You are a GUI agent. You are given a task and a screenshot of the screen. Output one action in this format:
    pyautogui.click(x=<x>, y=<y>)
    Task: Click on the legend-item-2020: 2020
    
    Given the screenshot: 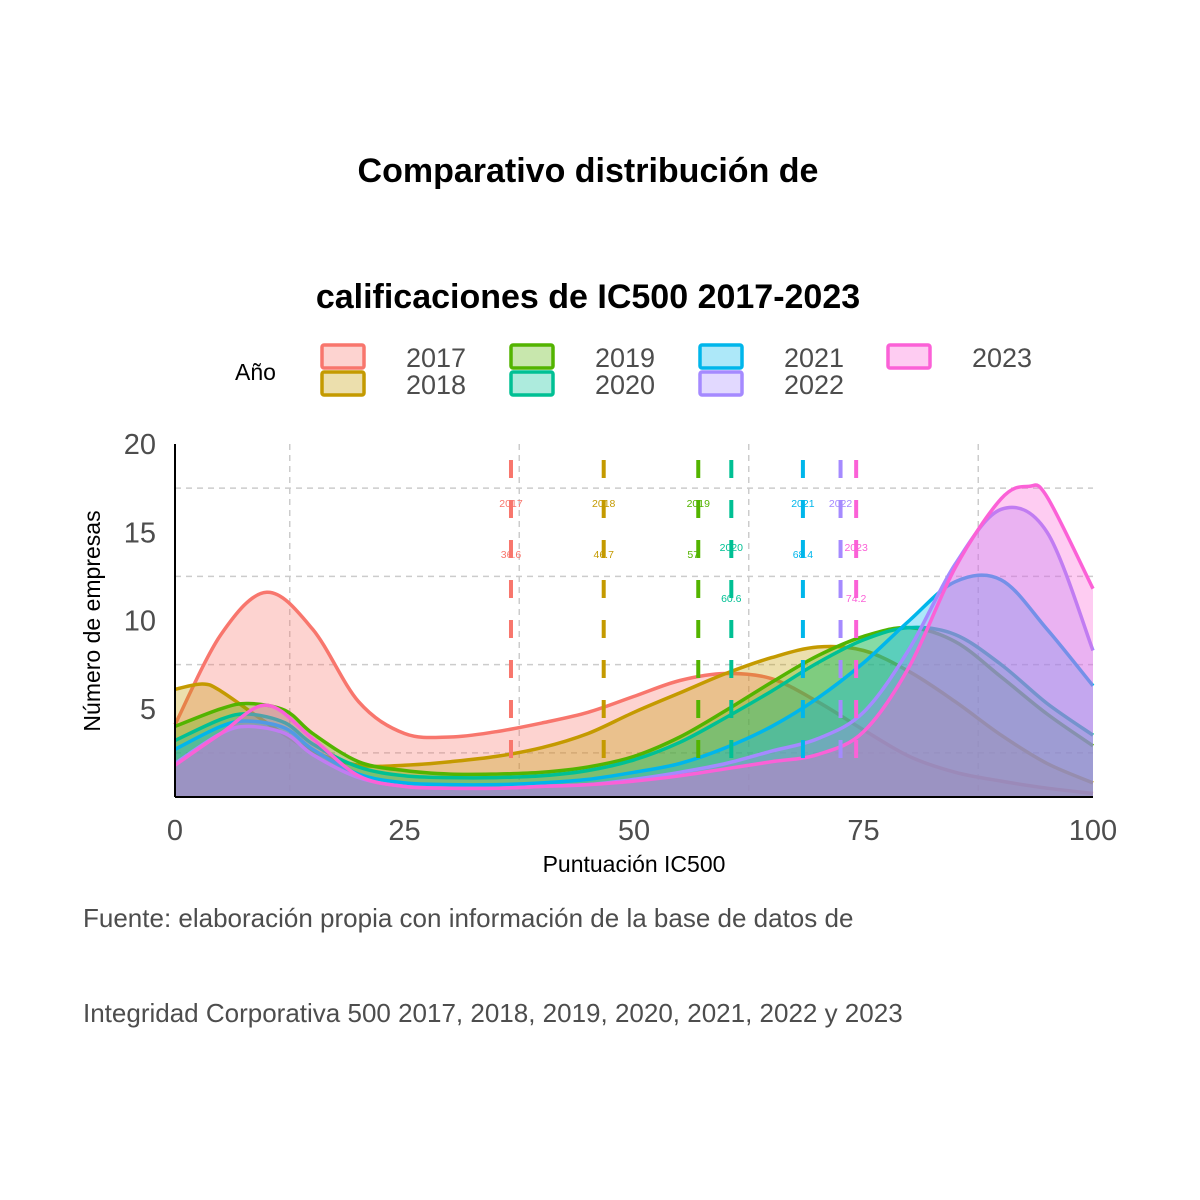 What is the action you would take?
    pyautogui.click(x=582, y=385)
    